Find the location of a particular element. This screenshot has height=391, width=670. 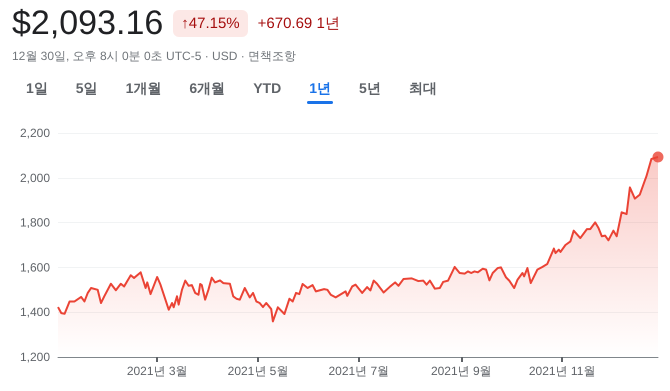

chart-subtitle: 12월 30일, 오후 8시 0분 0초 UTC-5 · USD · 면책조항 is located at coordinates (154, 56).